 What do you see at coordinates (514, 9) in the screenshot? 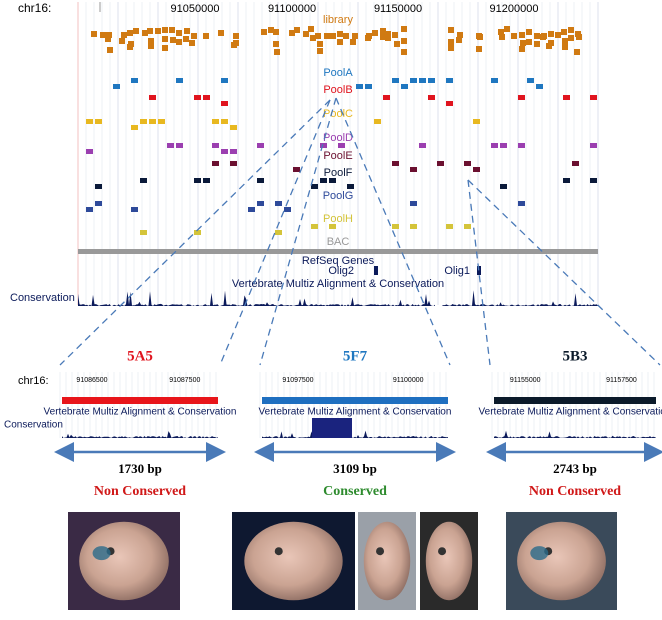
I see `tick-label: 91200000` at bounding box center [514, 9].